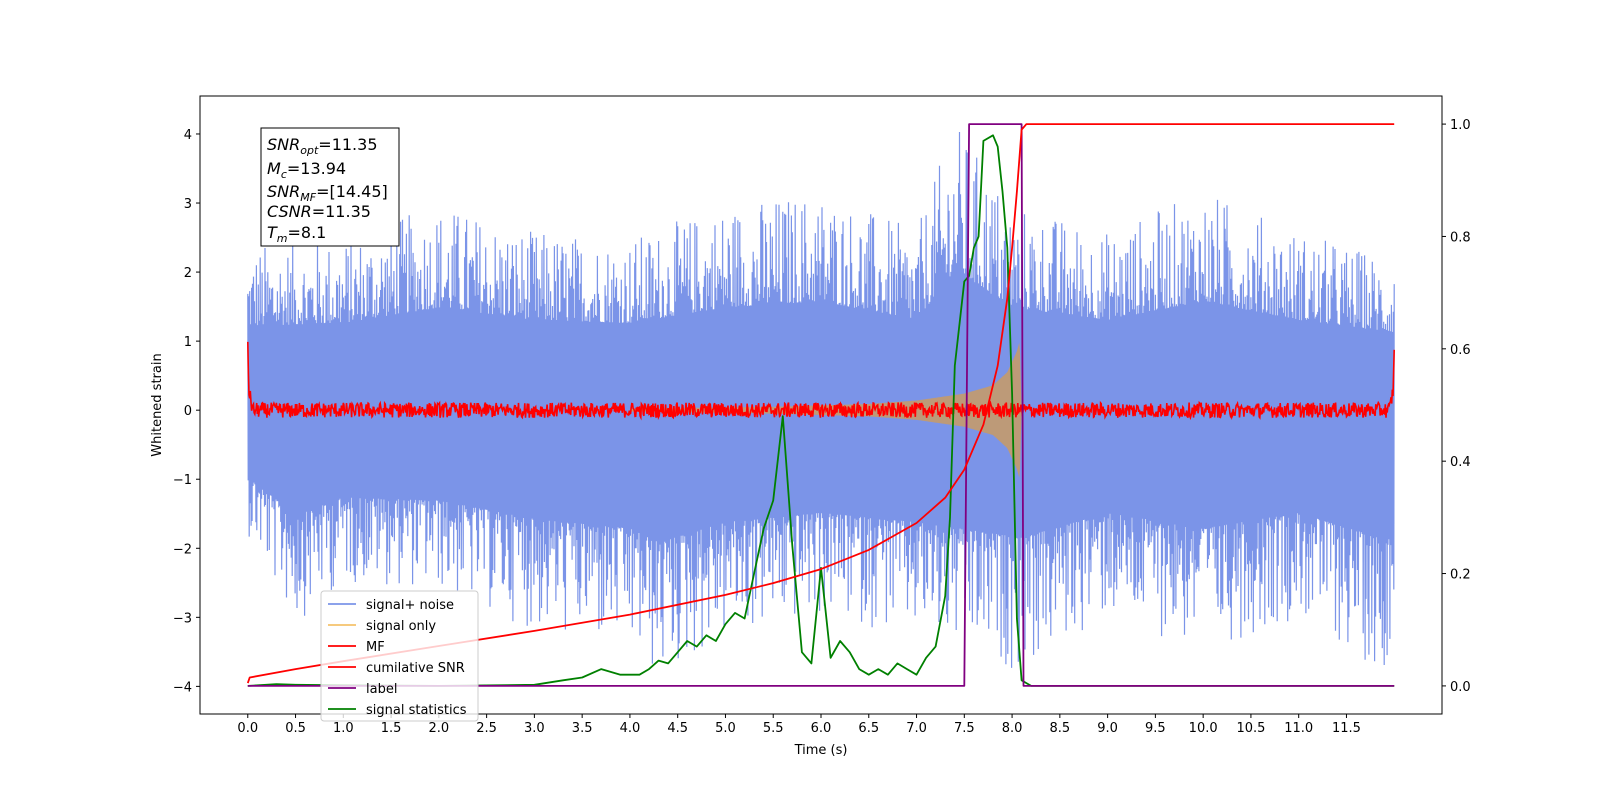 This screenshot has width=1600, height=800. I want to click on x-tick-label: 7.5, so click(964, 728).